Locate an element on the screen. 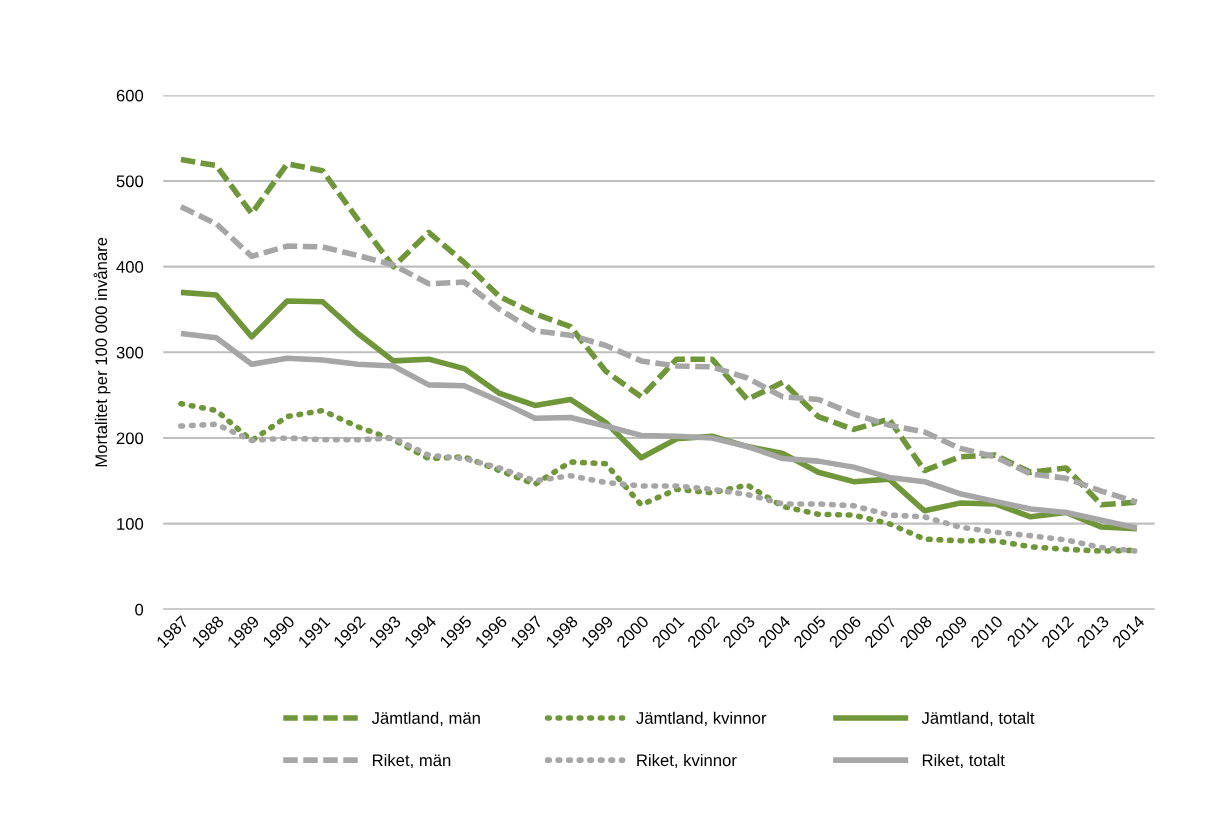 This screenshot has height=829, width=1209. legend-label: Riket, män is located at coordinates (411, 761).